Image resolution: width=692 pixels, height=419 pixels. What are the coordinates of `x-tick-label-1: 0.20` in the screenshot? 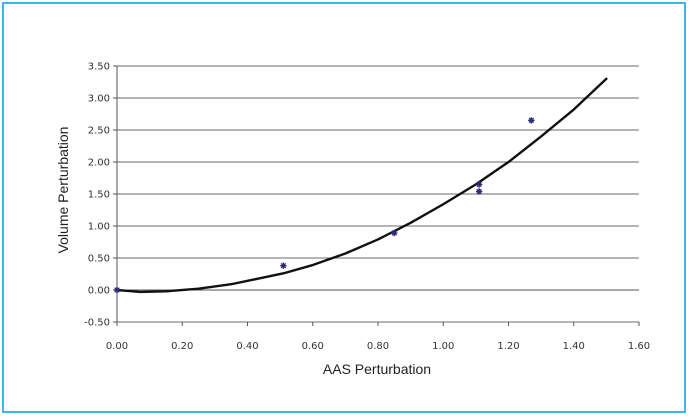 It's located at (182, 346).